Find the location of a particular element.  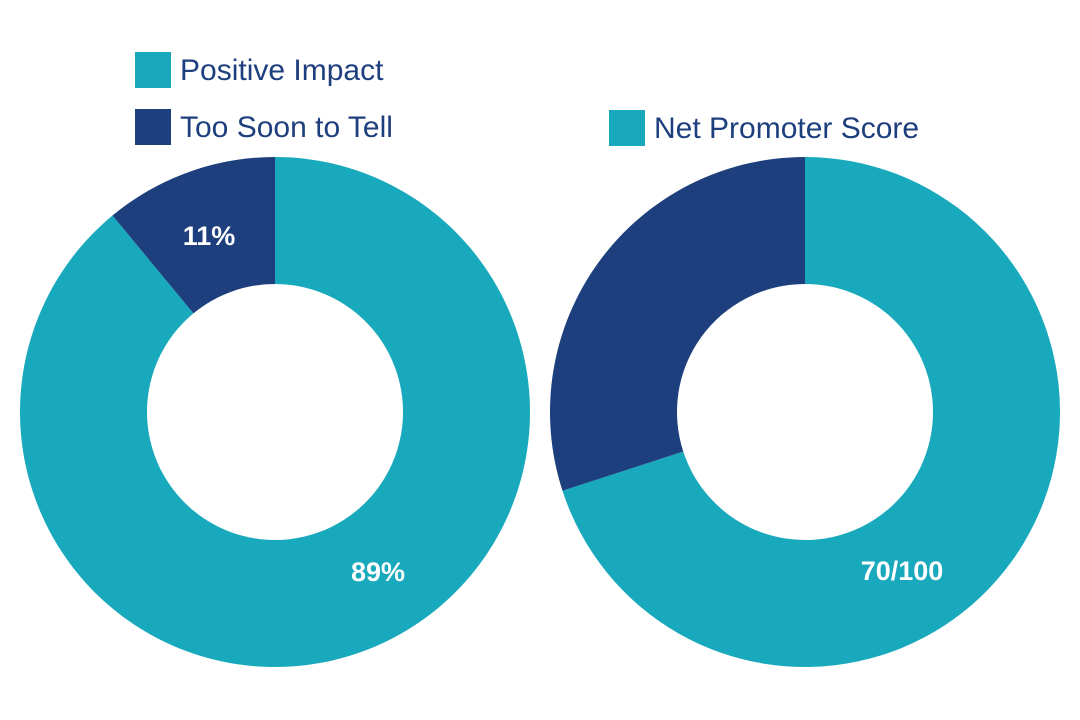

legend-item-positive-impact: Positive Impact is located at coordinates (259, 70).